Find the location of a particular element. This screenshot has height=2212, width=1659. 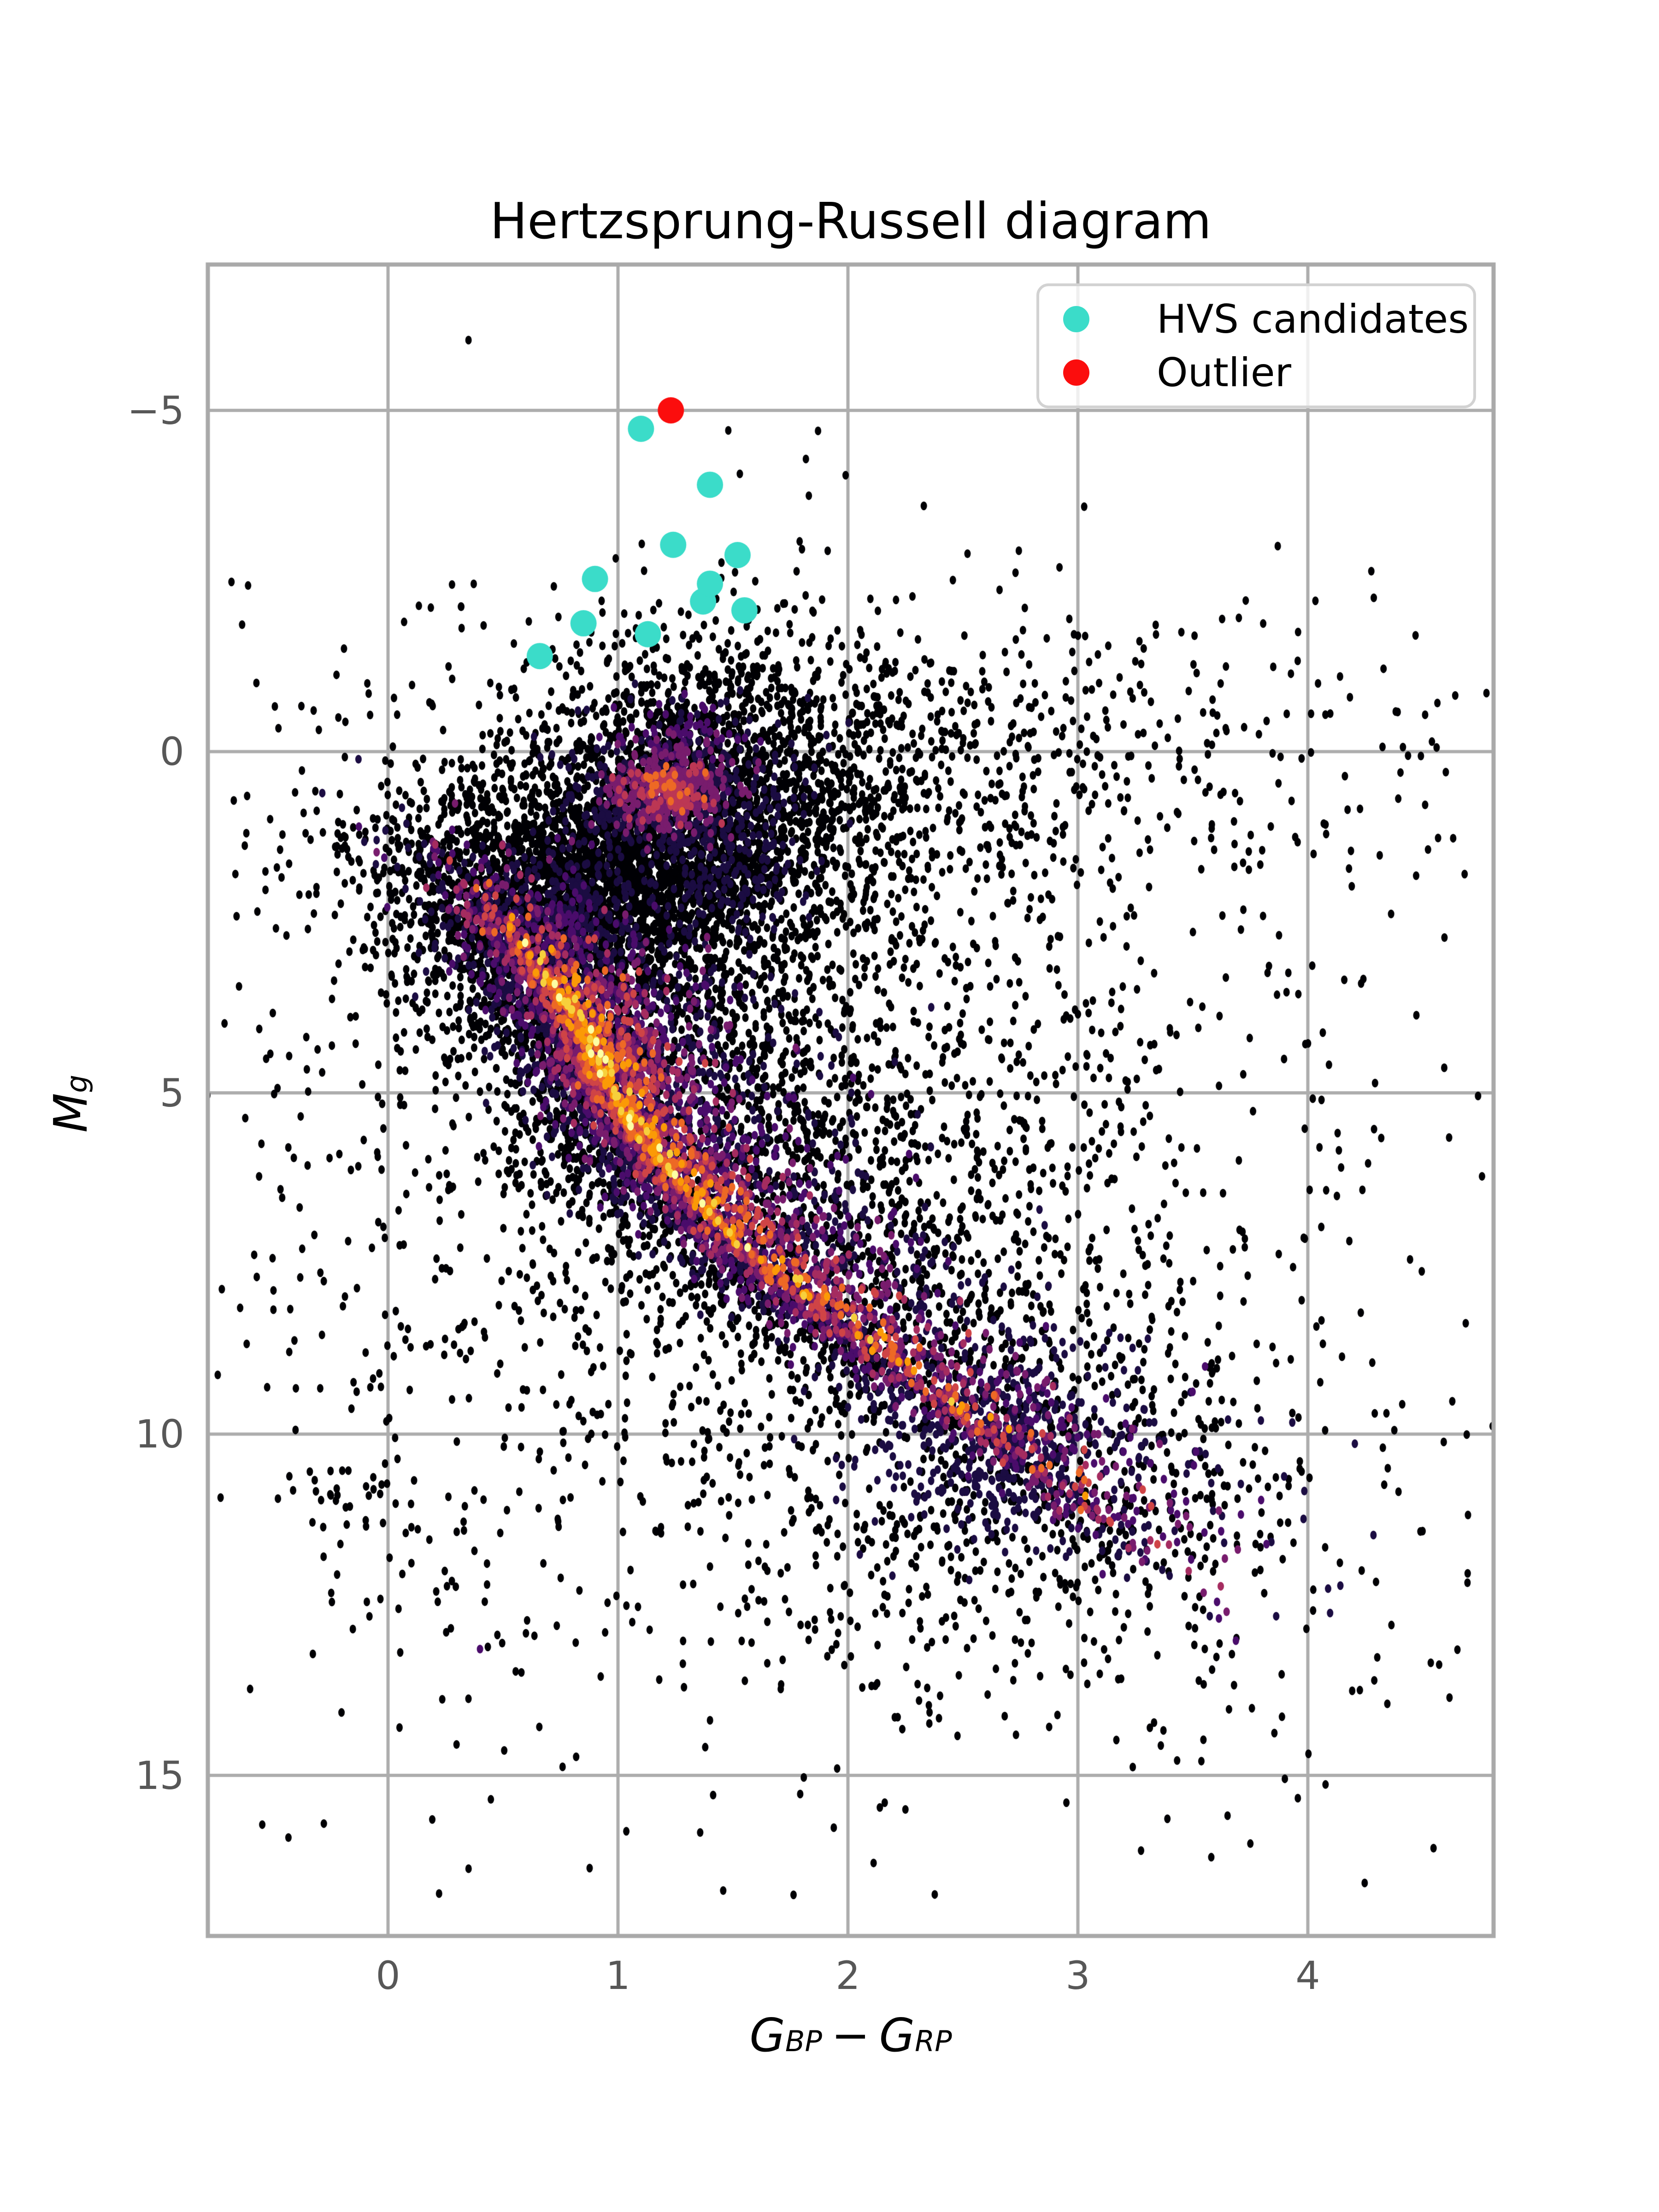

chart-title: Hertzsprung-Russell diagram is located at coordinates (851, 221).